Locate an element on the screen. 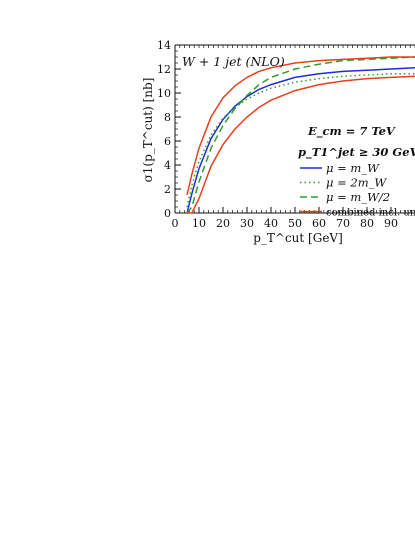  y-tick-label: 8 is located at coordinates (167, 117).